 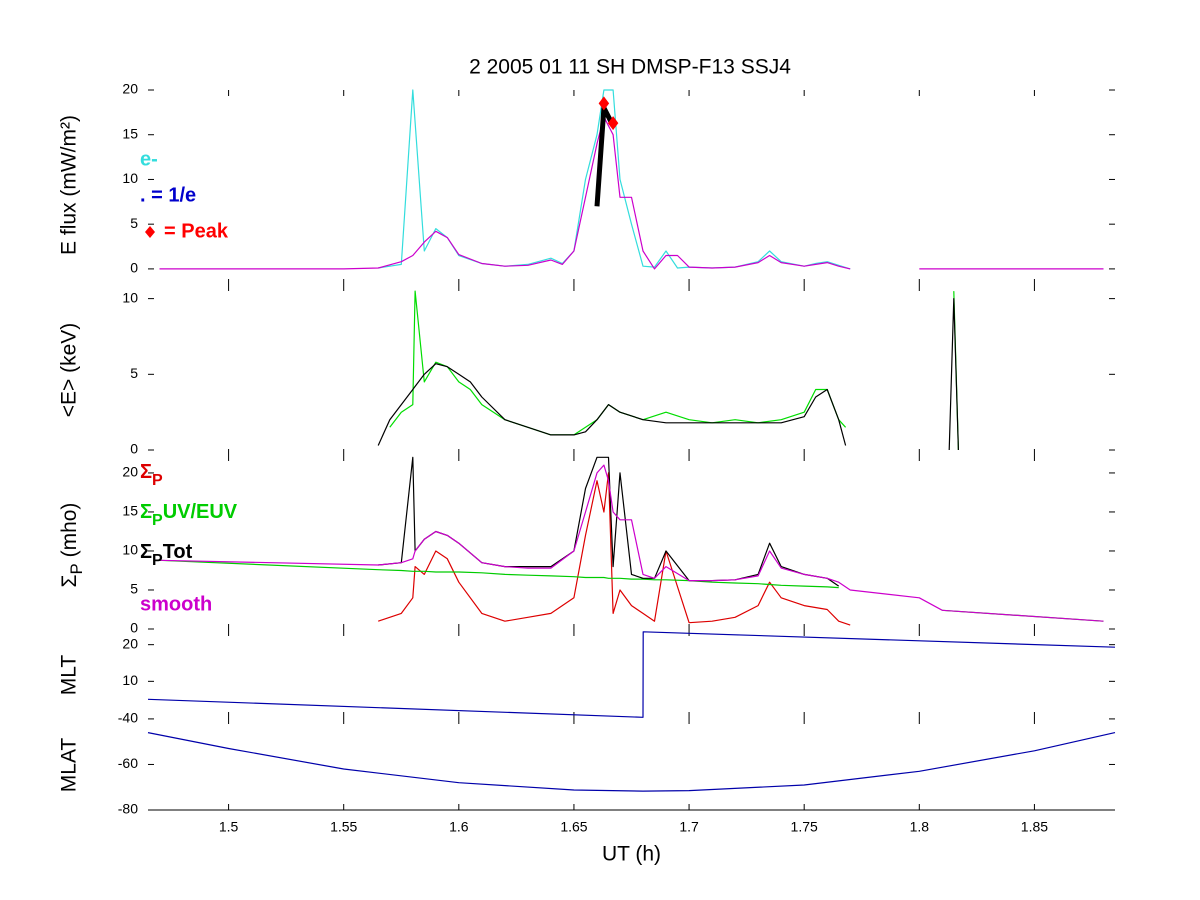 I want to click on text-part: UV/EUV, so click(x=200, y=512).